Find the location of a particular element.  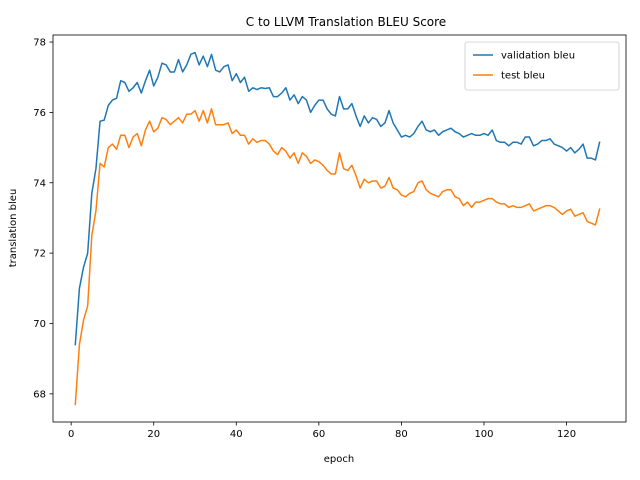

y-tick-label: 76 is located at coordinates (39, 113).